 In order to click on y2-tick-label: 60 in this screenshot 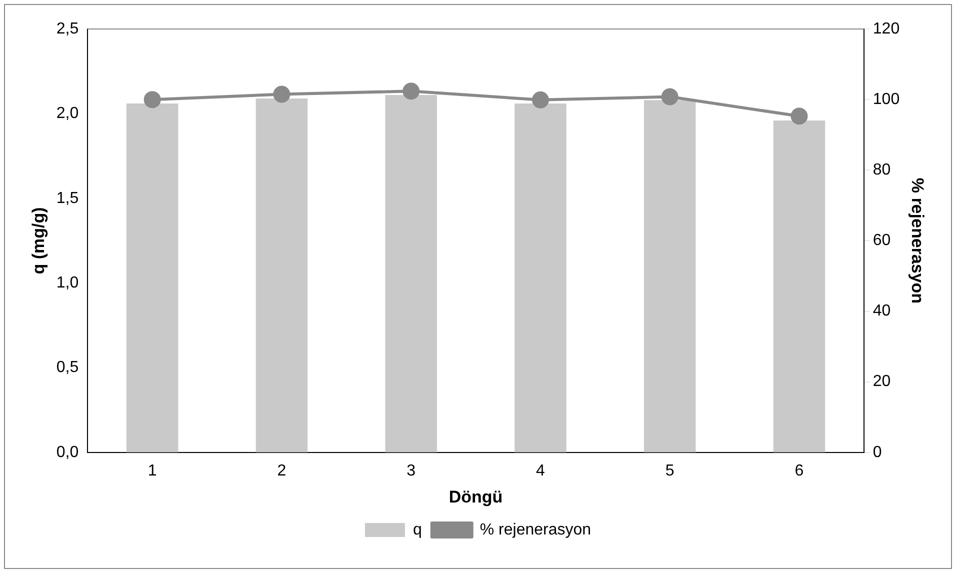, I will do `click(881, 241)`.